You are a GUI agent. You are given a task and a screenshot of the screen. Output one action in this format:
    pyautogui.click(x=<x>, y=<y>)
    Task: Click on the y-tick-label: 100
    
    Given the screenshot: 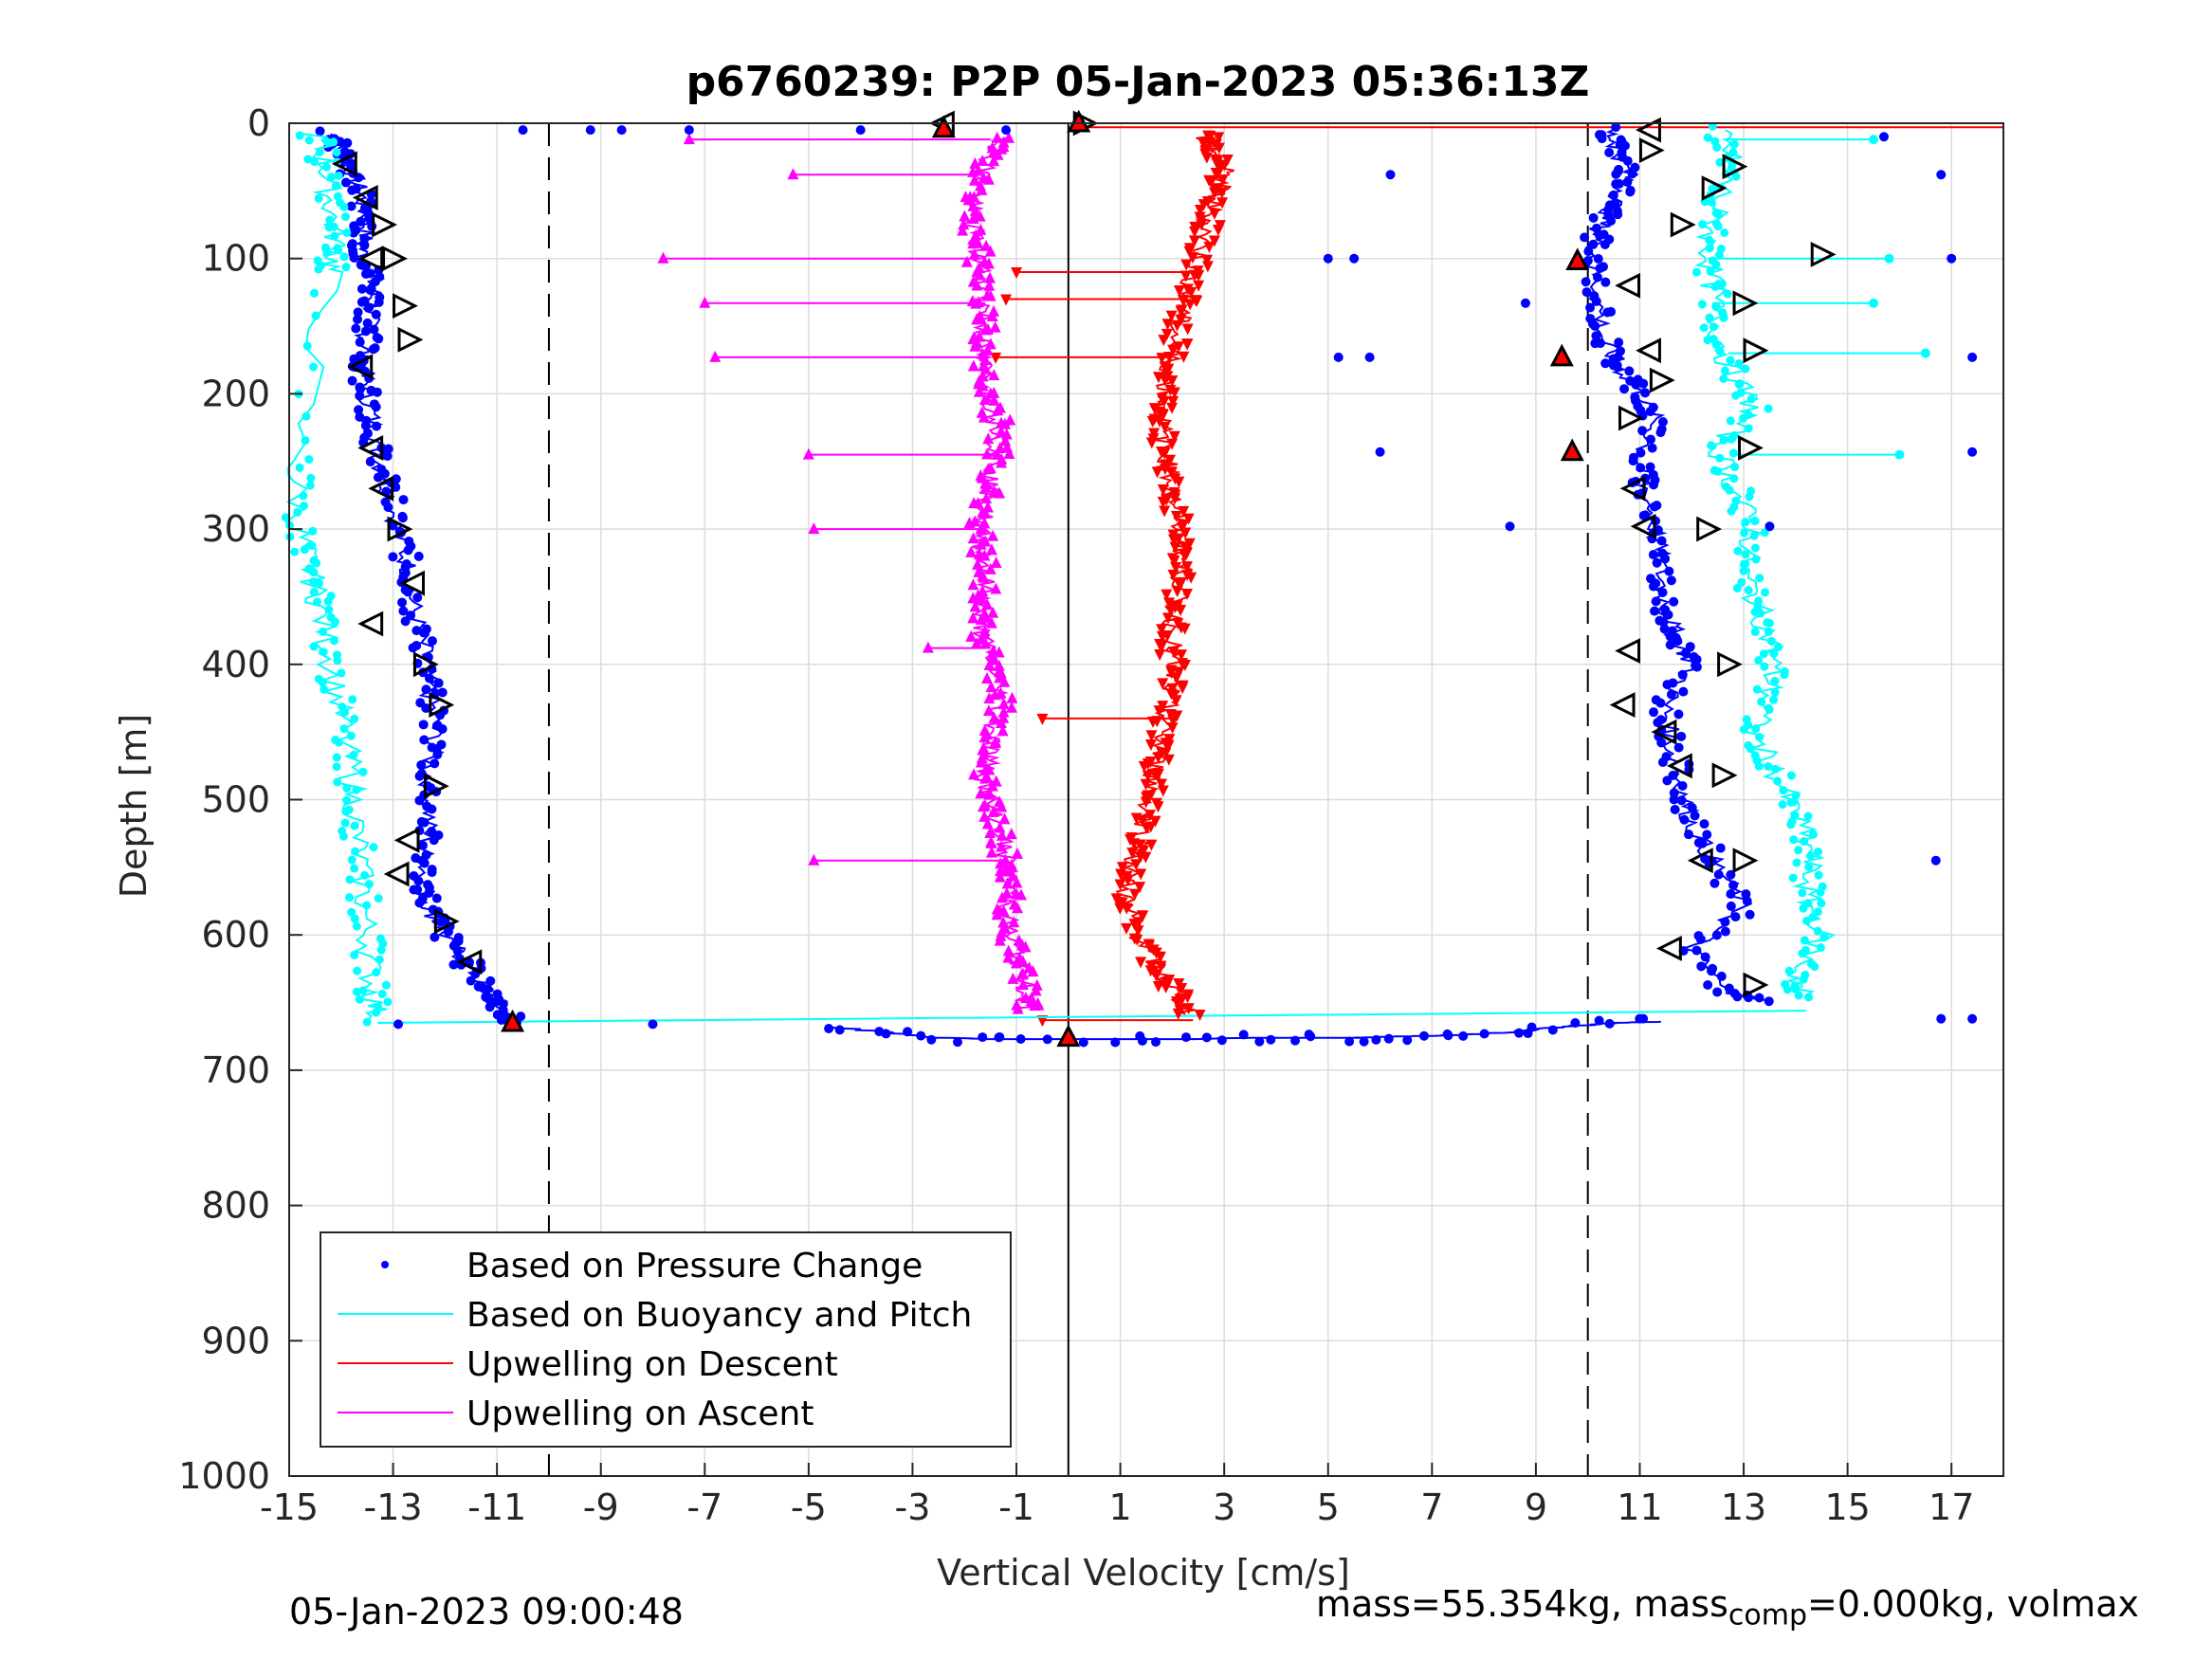 What is the action you would take?
    pyautogui.click(x=235, y=259)
    